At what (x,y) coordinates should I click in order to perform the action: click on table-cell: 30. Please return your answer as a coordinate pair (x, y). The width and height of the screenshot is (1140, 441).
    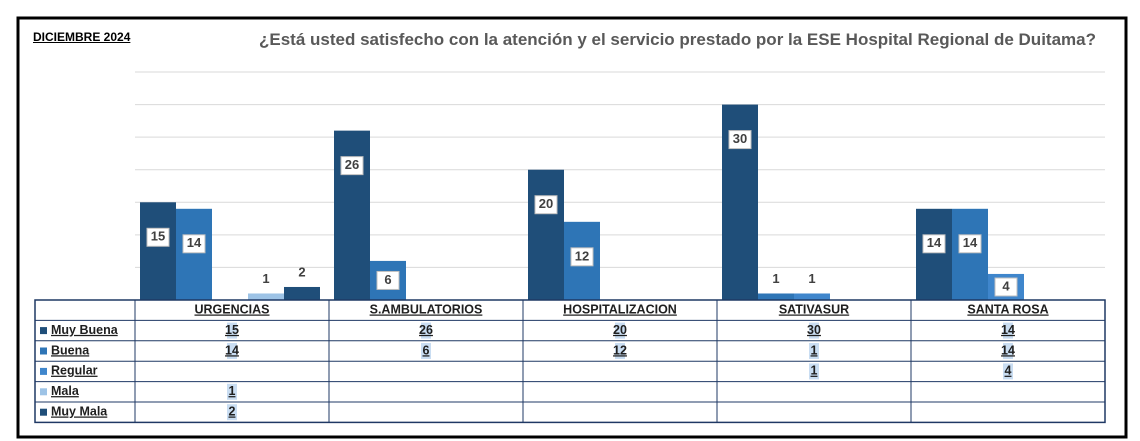
    Looking at the image, I should click on (814, 330).